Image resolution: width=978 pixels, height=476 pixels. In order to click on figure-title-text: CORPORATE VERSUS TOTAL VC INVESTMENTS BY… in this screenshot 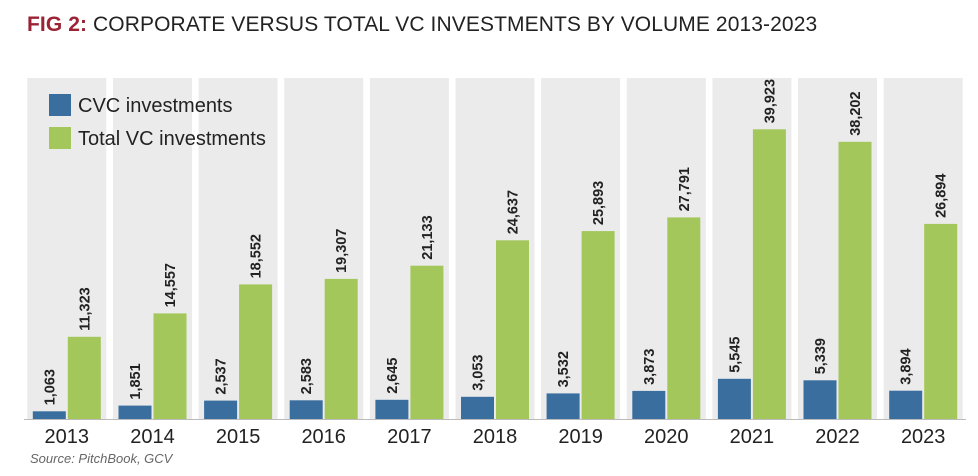, I will do `click(455, 24)`.